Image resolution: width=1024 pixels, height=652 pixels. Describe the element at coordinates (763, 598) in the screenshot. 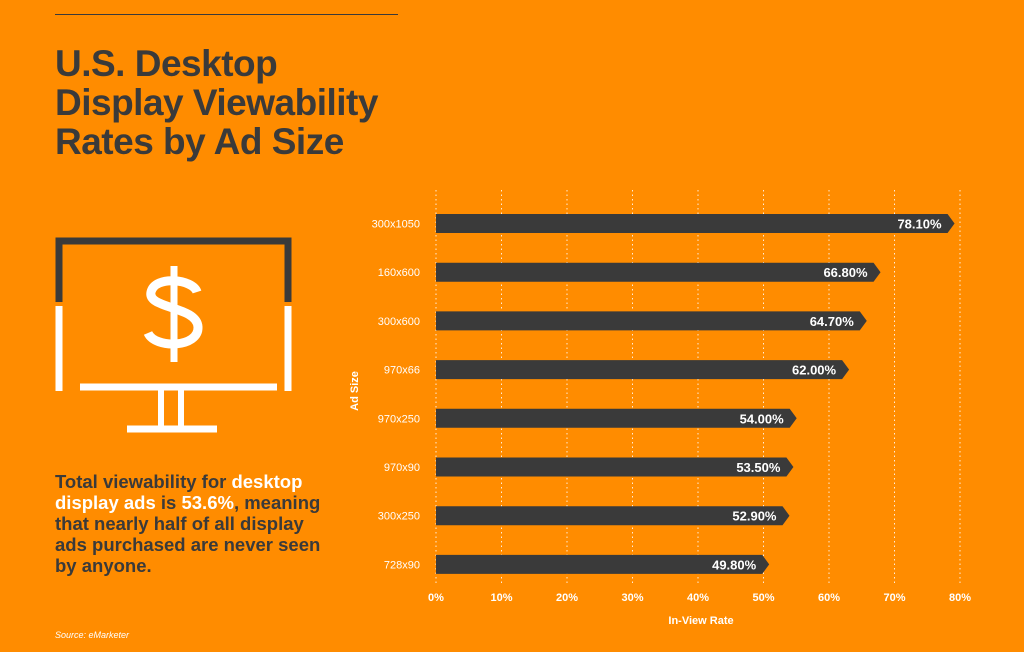

I see `x-tick-label: 50%` at that location.